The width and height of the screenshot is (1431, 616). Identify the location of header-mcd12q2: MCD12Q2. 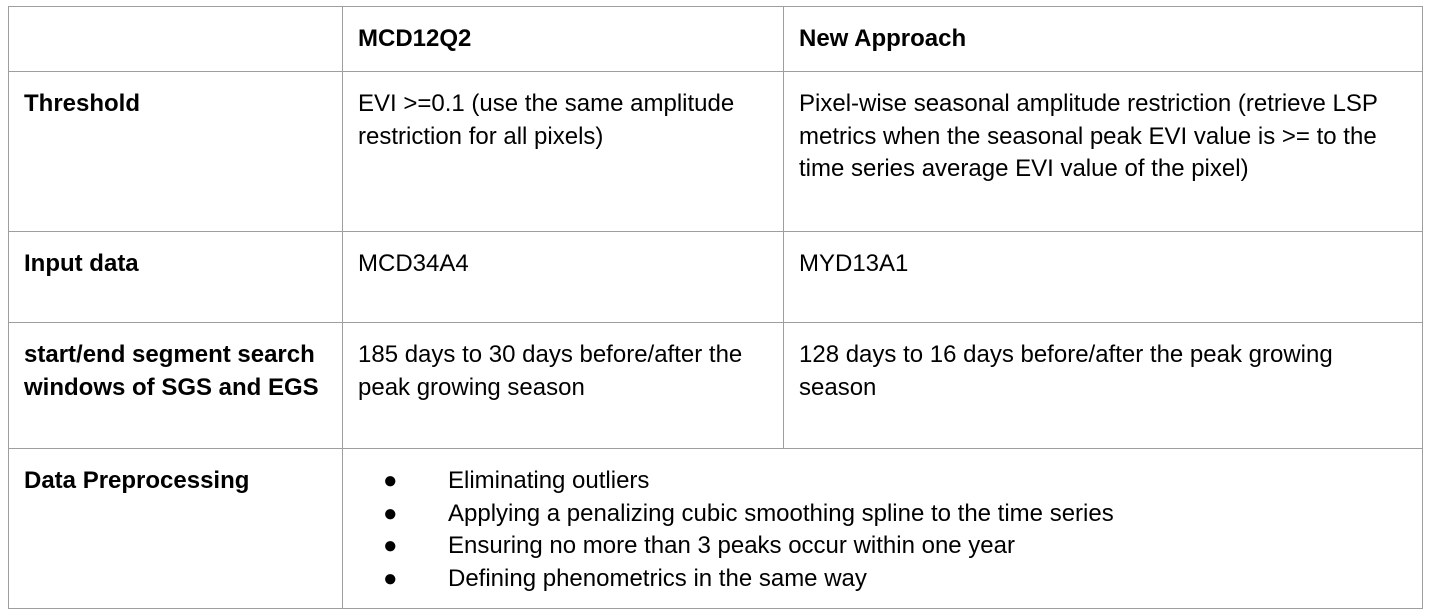
(563, 39).